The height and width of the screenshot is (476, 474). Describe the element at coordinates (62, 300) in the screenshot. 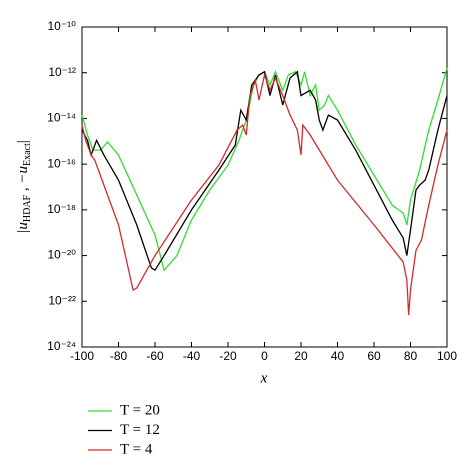

I see `y-tick-label: 10⁻²²` at that location.